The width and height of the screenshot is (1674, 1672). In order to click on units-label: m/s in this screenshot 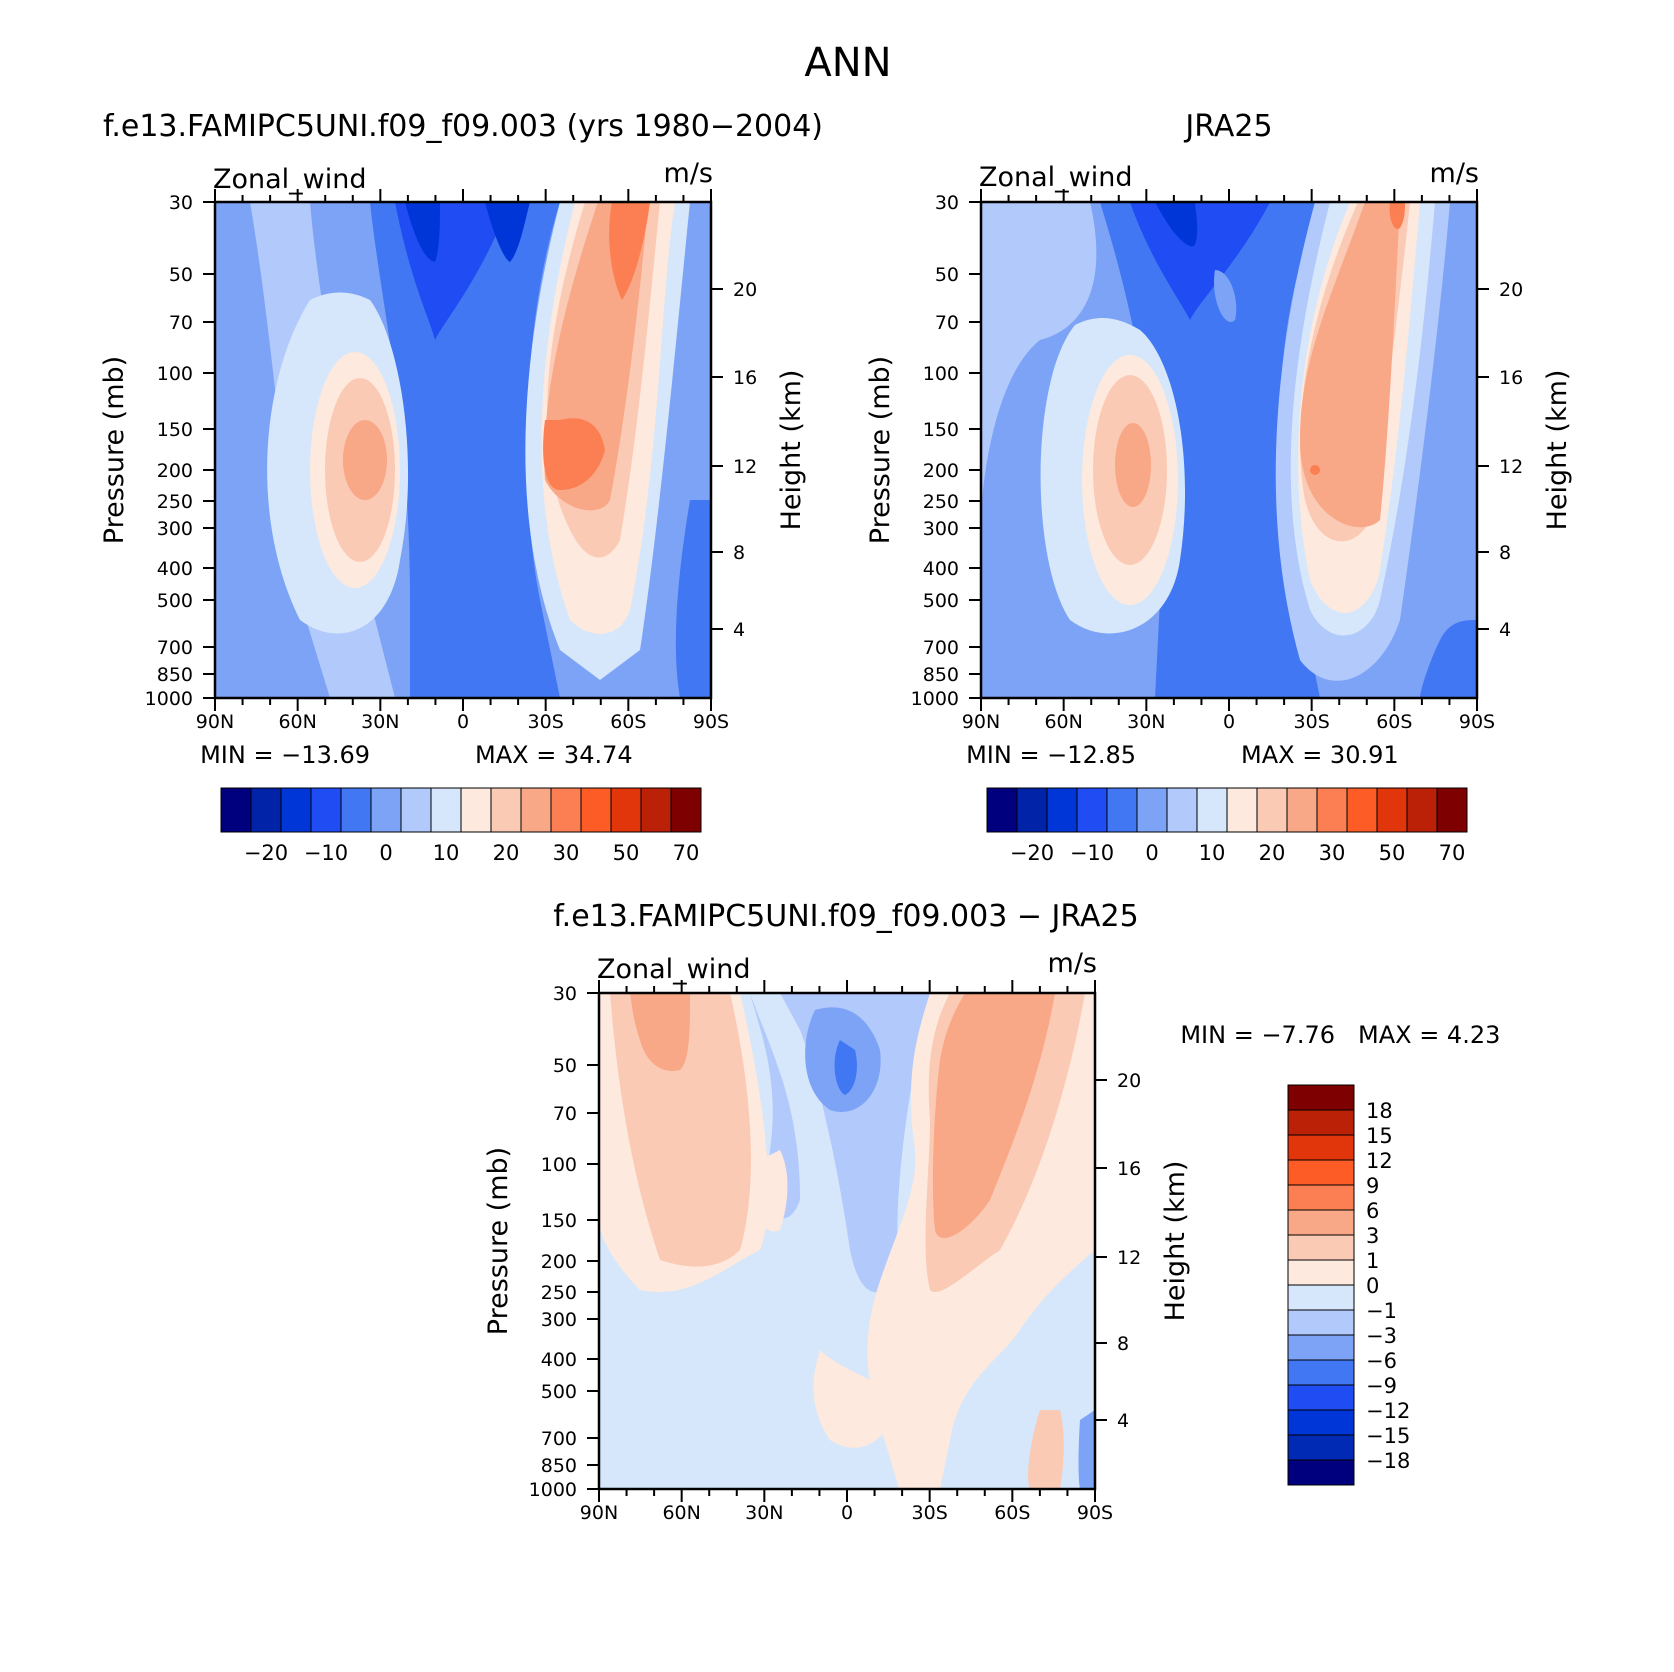, I will do `click(1072, 963)`.